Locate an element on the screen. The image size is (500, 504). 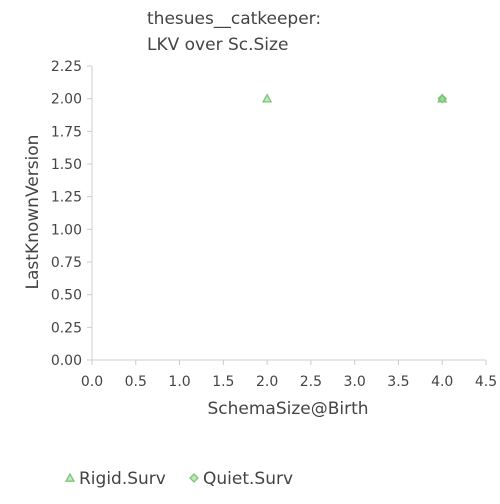
x-tick-label: 3.5 is located at coordinates (398, 382).